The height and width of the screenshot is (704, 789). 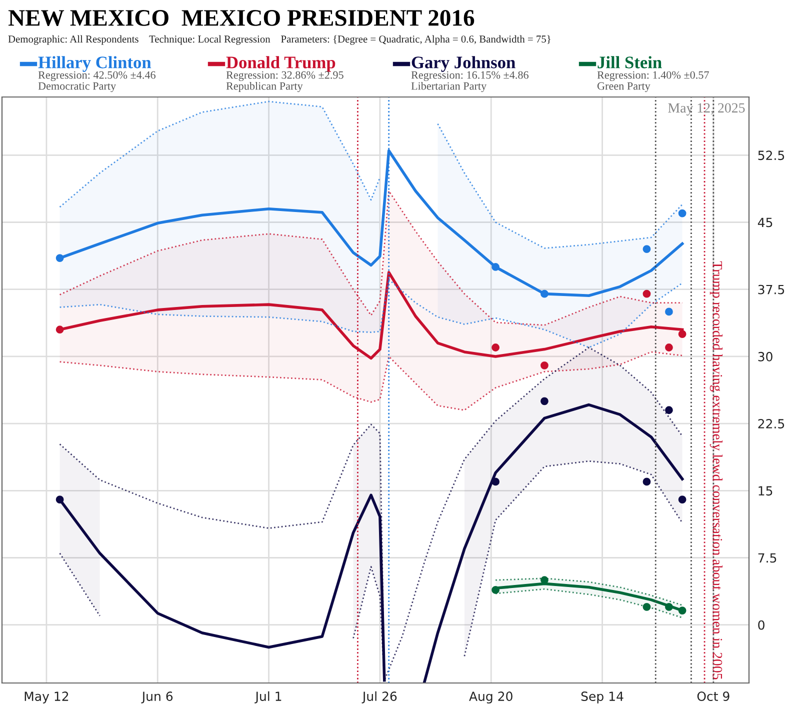 What do you see at coordinates (623, 87) in the screenshot?
I see `text: Green Party` at bounding box center [623, 87].